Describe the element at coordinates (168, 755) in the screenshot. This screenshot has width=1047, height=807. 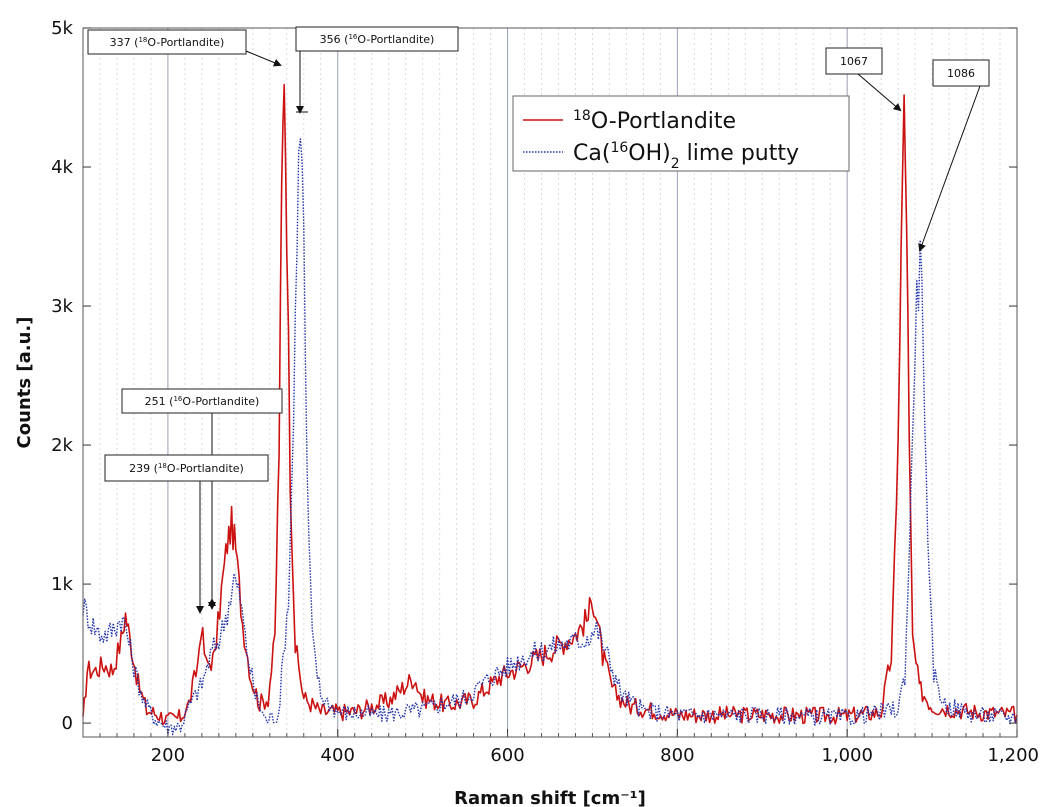
I see `x-tick-label: 200` at that location.